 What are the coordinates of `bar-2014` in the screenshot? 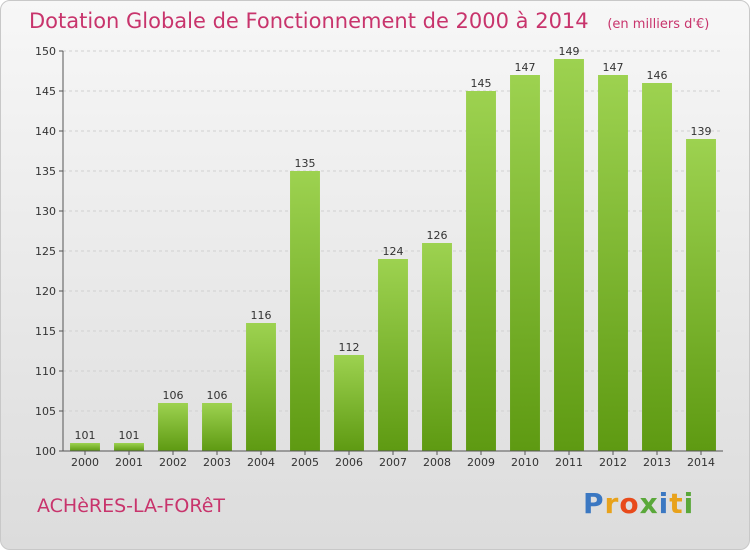 It's located at (701, 295).